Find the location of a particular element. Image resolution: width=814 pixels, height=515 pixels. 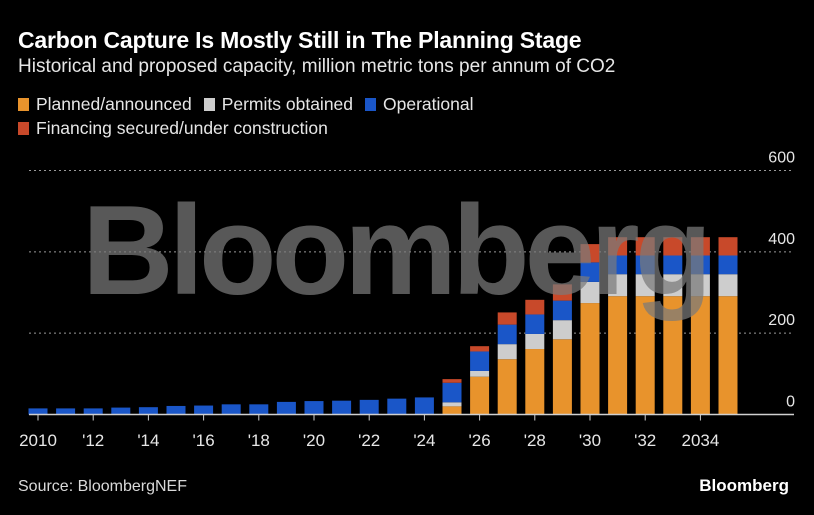

x-tick-label: '16 is located at coordinates (204, 440).